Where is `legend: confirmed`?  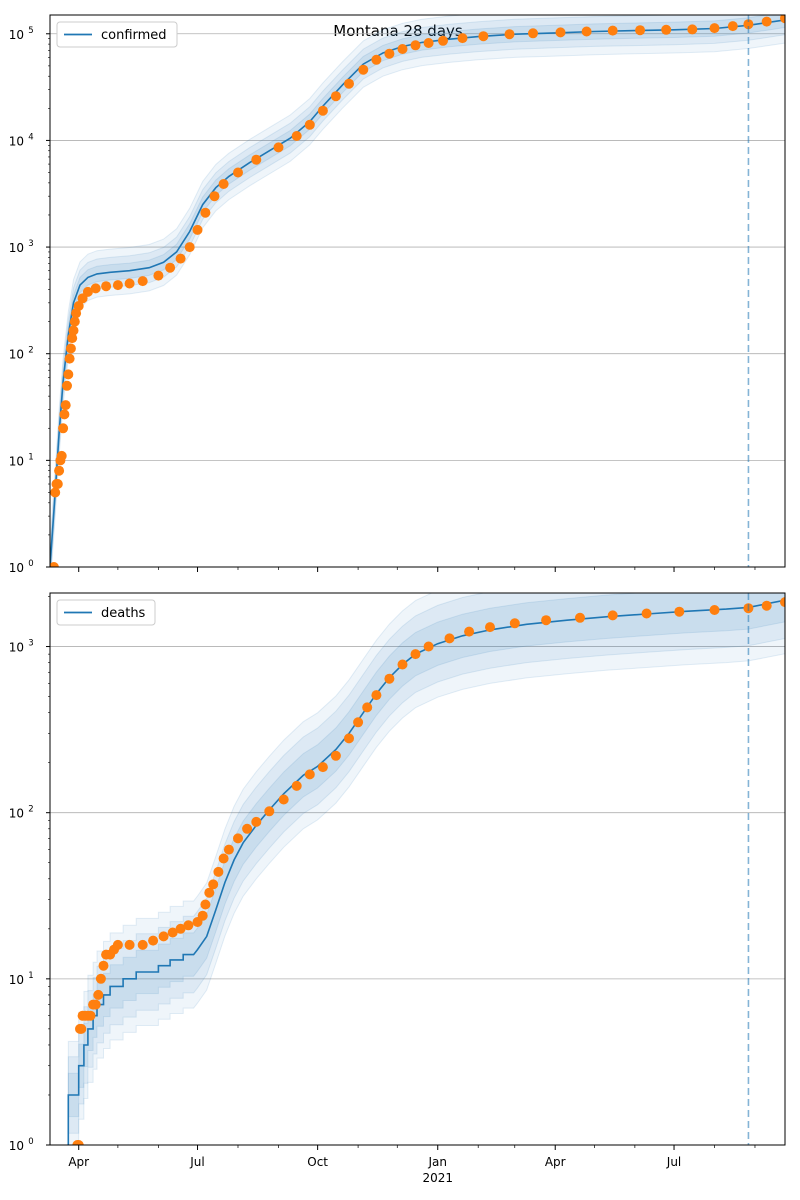 legend: confirmed is located at coordinates (117, 34).